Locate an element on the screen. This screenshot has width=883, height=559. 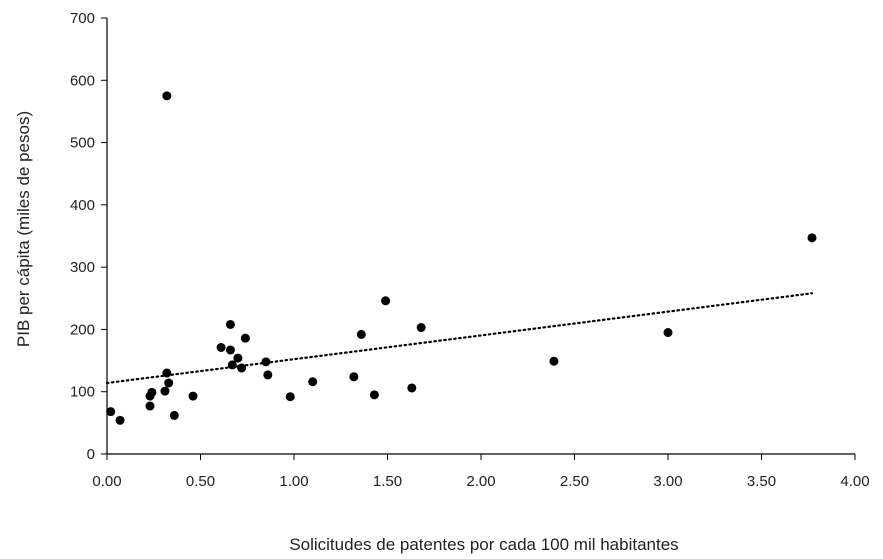
x-tick-label: 1.50 is located at coordinates (387, 481).